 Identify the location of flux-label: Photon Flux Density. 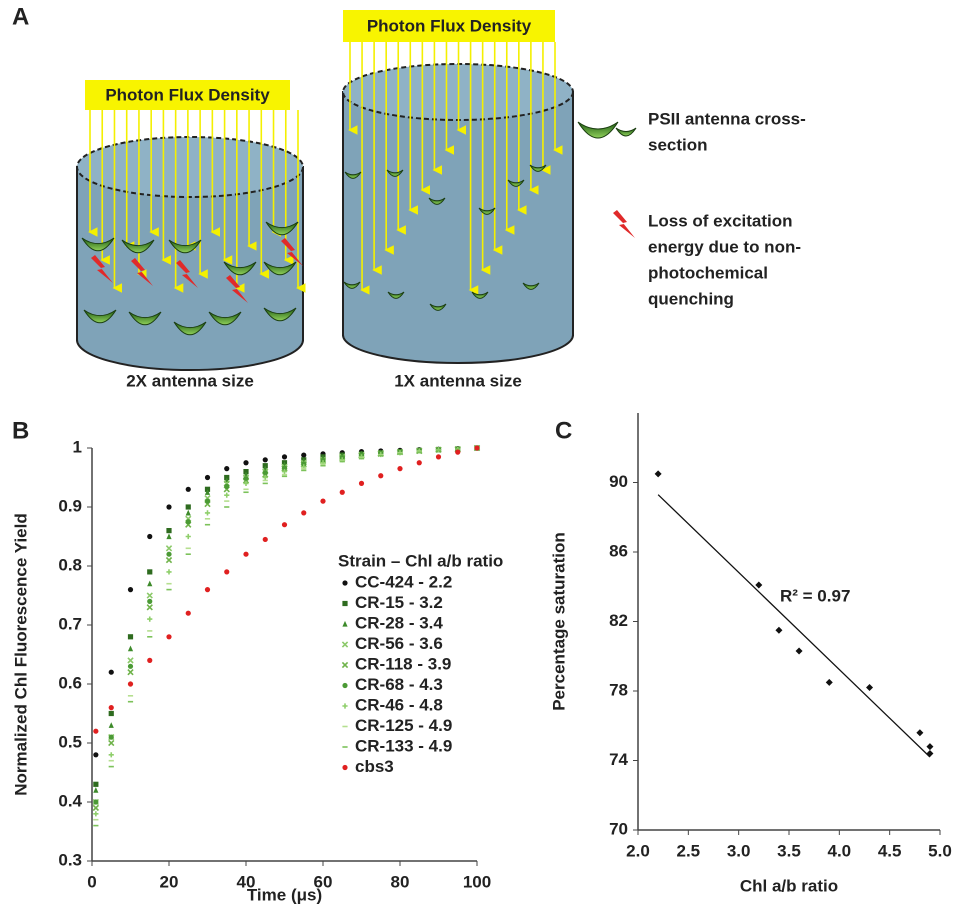
(187, 94).